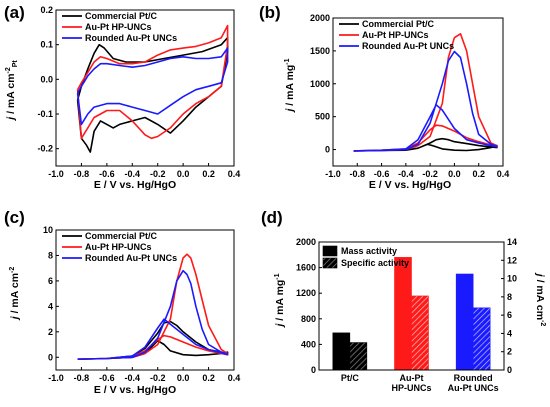 This screenshot has height=407, width=550. What do you see at coordinates (512, 279) in the screenshot?
I see `y2-tick-label: 10` at bounding box center [512, 279].